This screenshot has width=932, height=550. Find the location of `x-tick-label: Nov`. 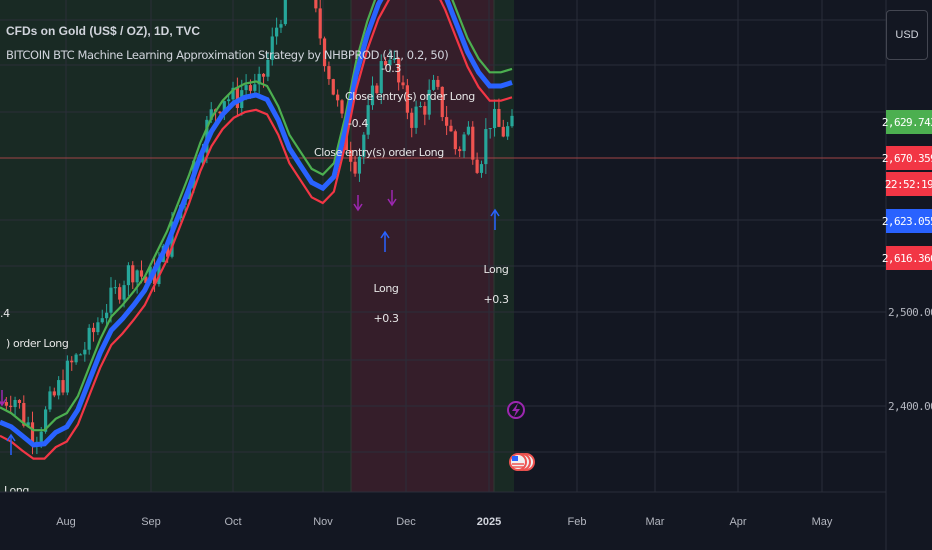

x-tick-label: Nov is located at coordinates (323, 522).